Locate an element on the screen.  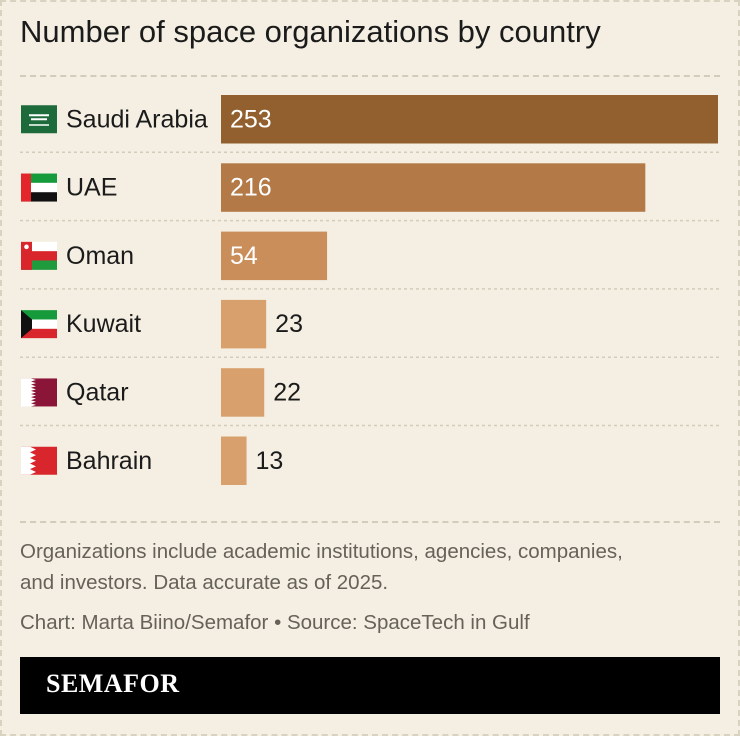
saudi-arabia-flag-icon is located at coordinates (39, 119).